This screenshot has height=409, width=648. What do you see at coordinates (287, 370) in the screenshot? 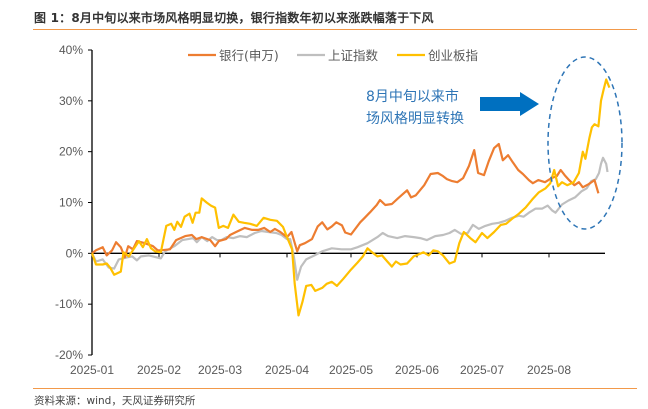
I see `x-tick-label: 2025-04` at bounding box center [287, 370].